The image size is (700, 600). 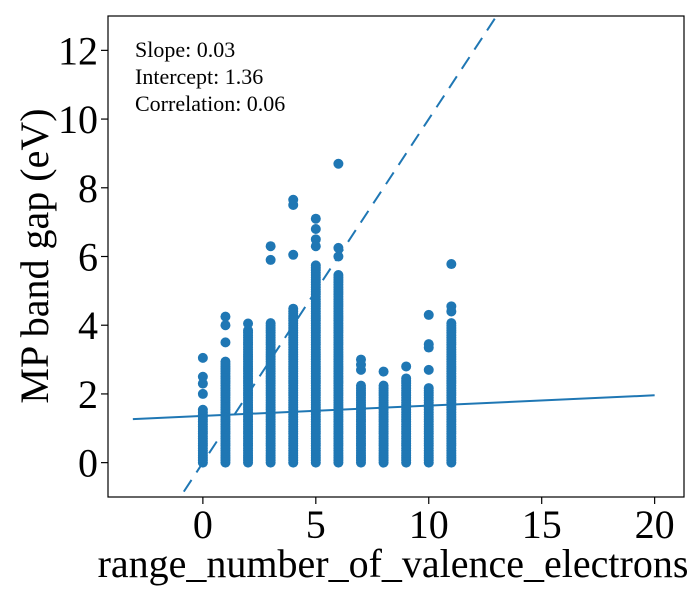 I want to click on slope-annotation: Slope: 0.03, so click(x=185, y=49).